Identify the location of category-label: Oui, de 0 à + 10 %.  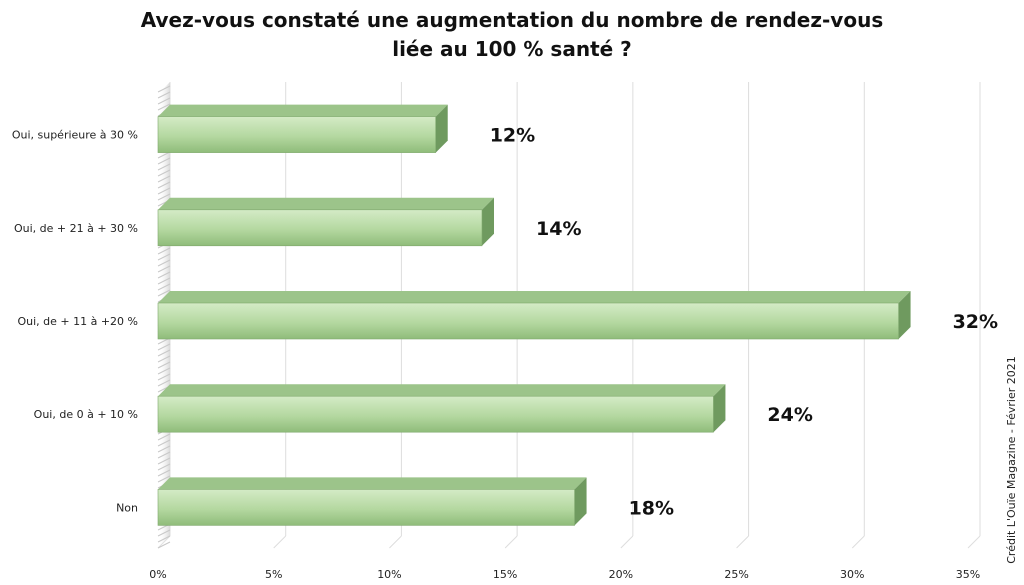
(86, 414).